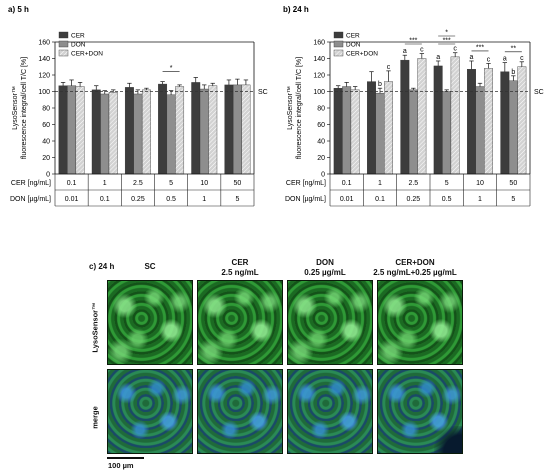  What do you see at coordinates (95, 417) in the screenshot?
I see `panel-c-row-label-merge: merge` at bounding box center [95, 417].